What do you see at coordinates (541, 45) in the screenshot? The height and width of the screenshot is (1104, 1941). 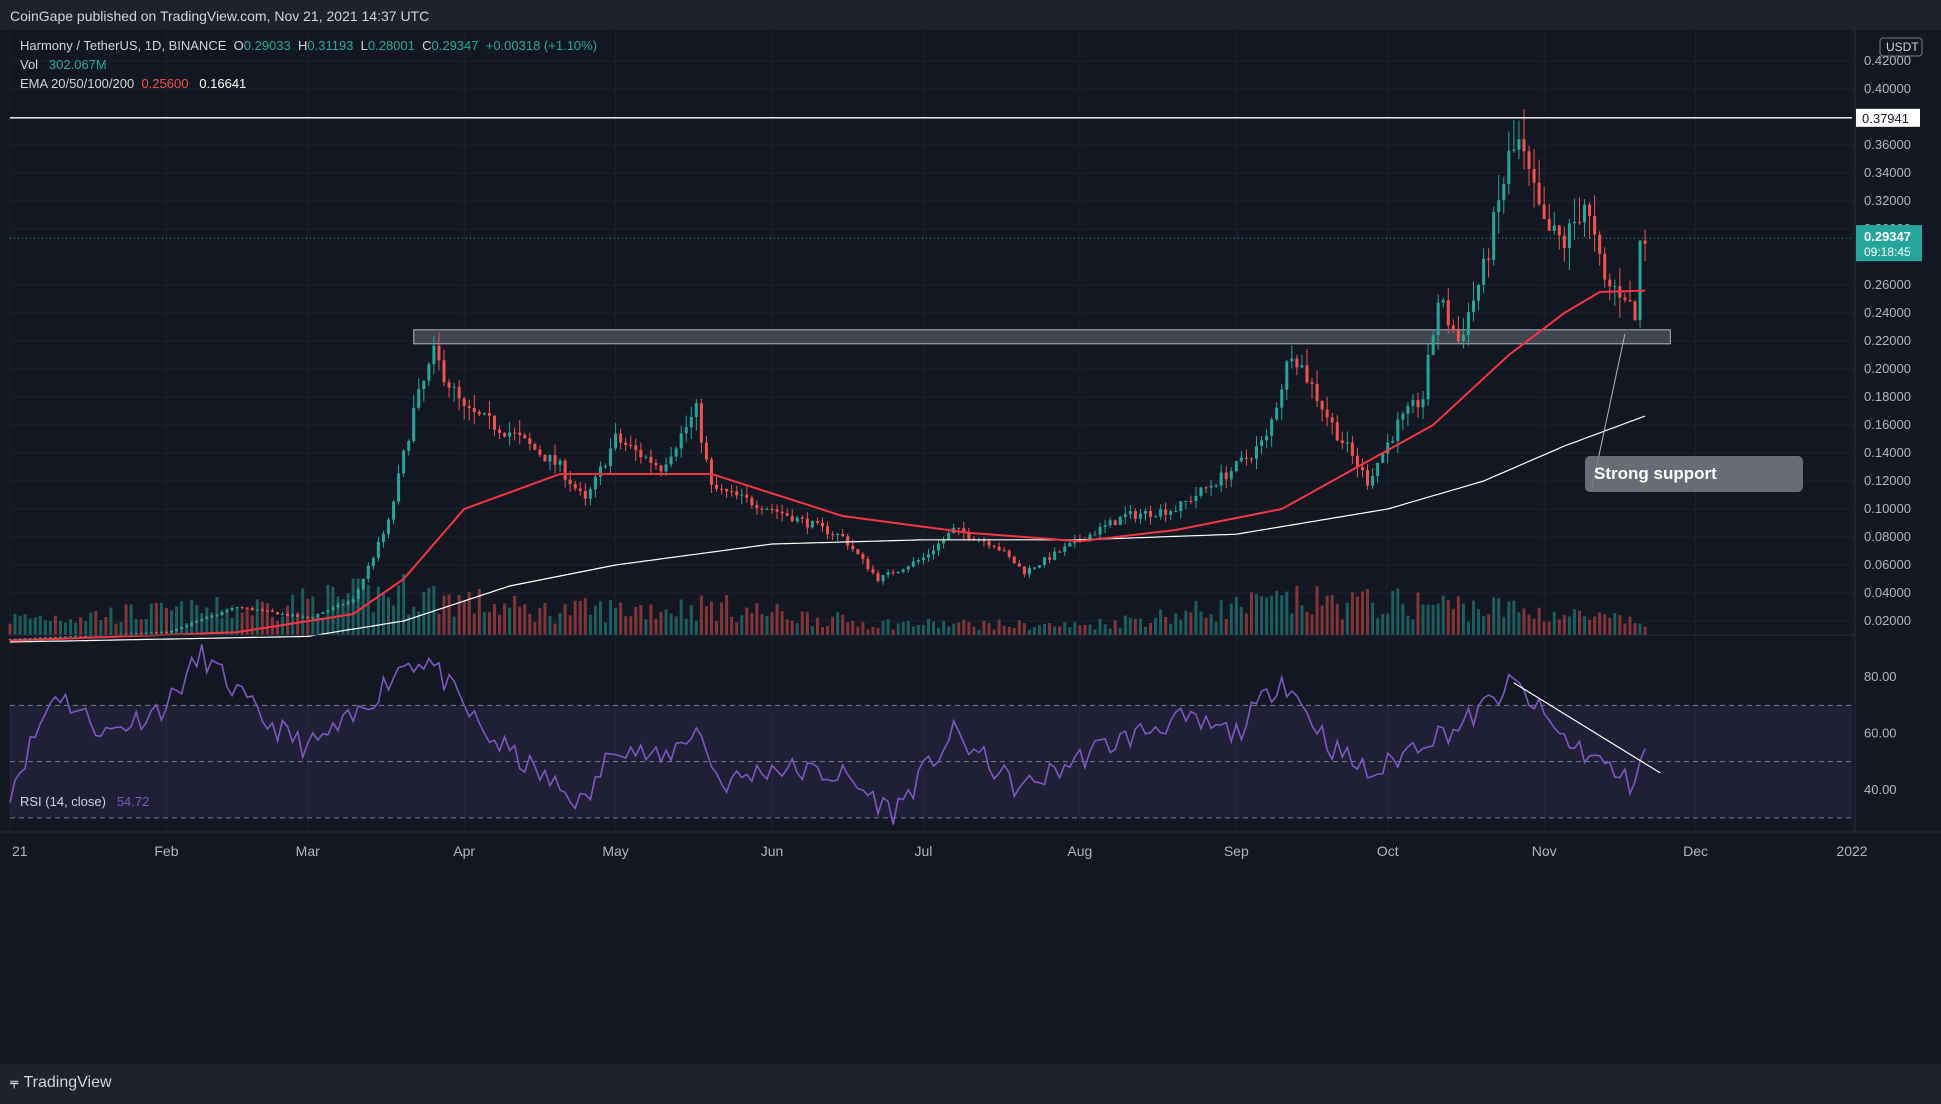 I see `change-value: +0.00318 (+1.10%)` at bounding box center [541, 45].